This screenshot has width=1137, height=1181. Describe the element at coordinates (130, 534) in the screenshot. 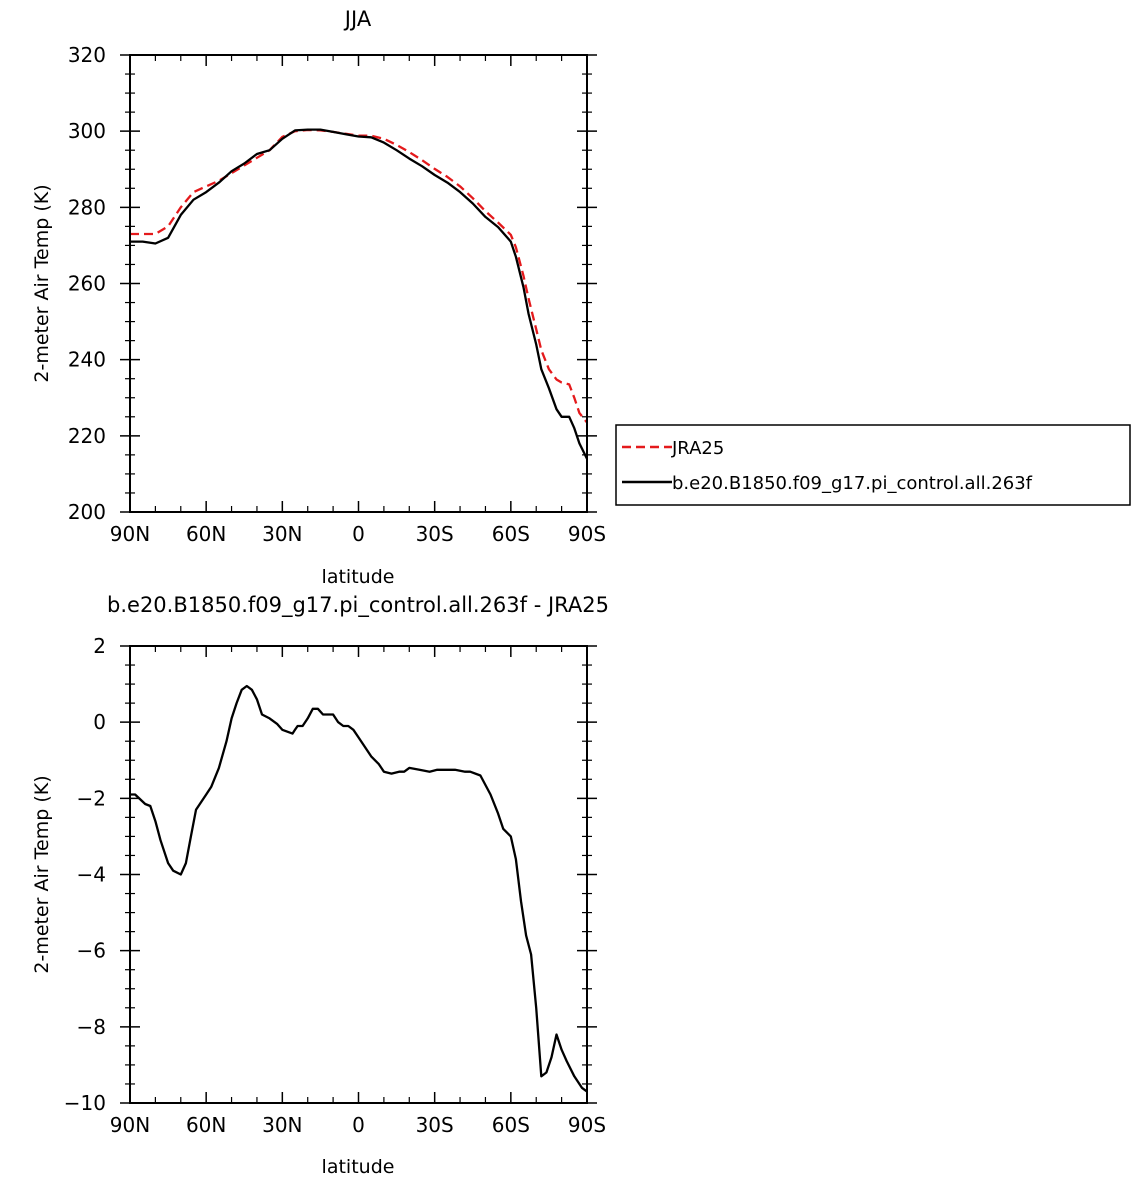

I see `top-x-tick-label: 90N` at that location.